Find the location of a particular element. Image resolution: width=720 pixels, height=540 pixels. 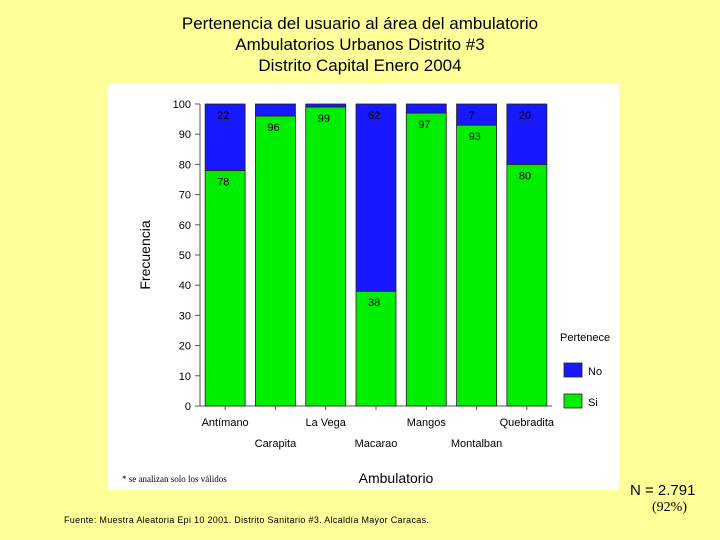

data-label-si: 99 is located at coordinates (324, 119).